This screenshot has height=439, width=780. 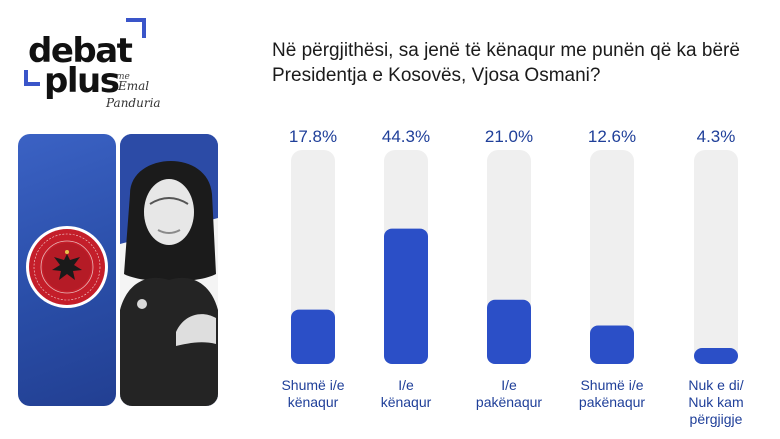 I want to click on category-label-0-1: kënaqur, so click(x=313, y=402).